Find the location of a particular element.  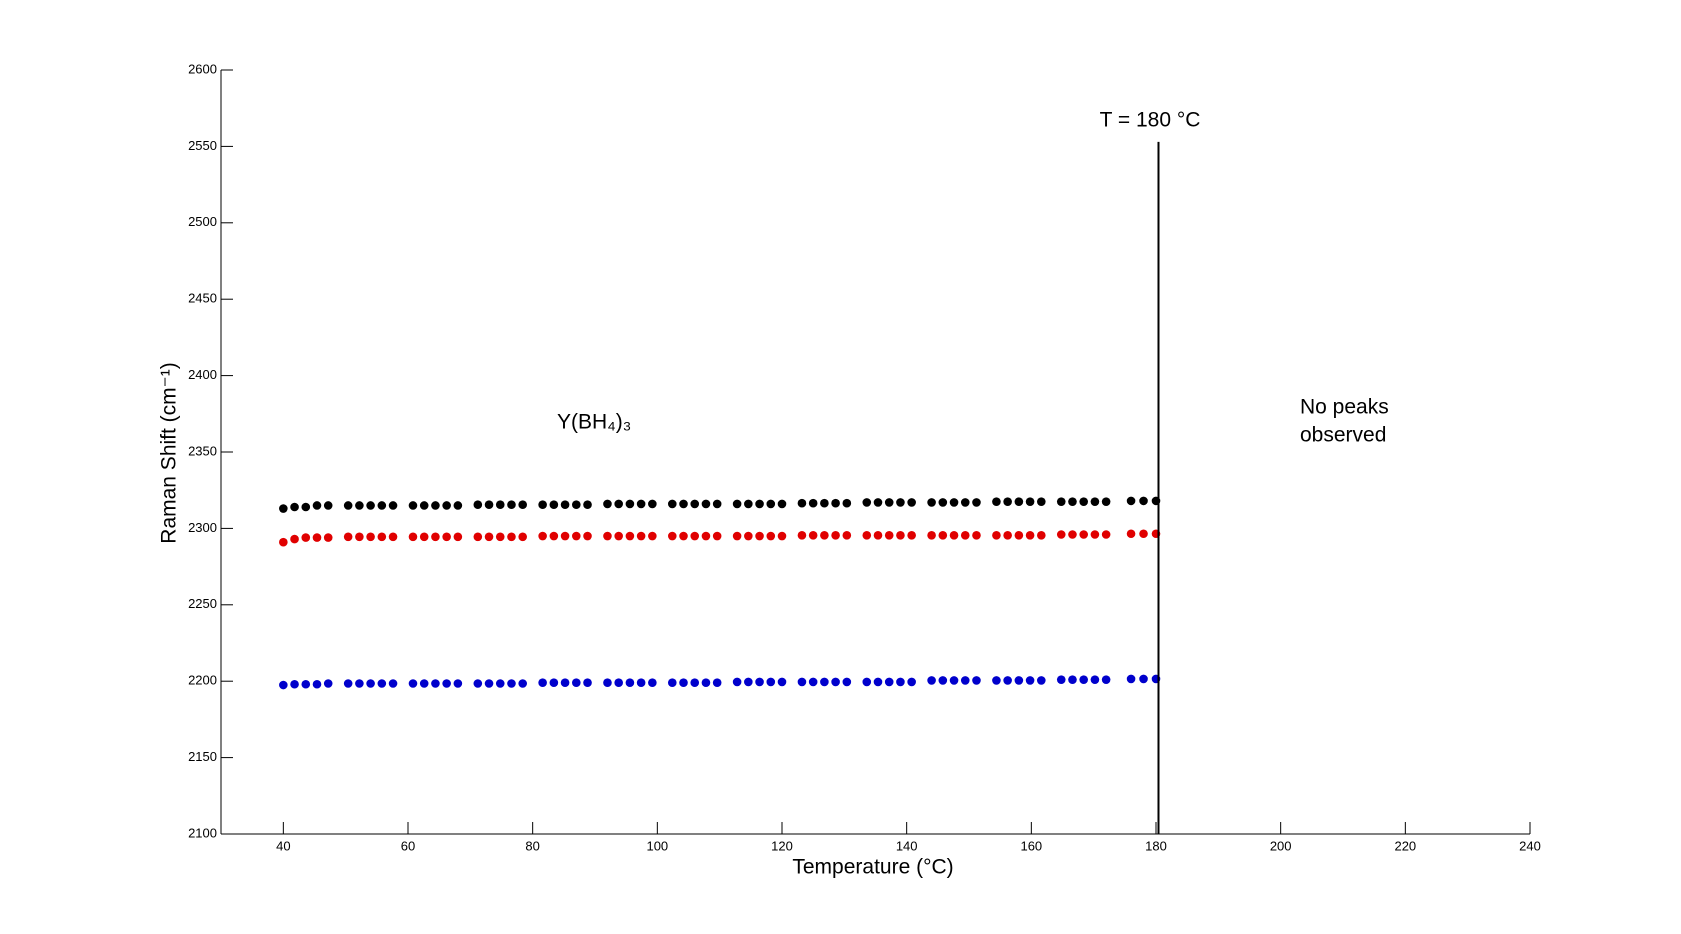

x-tick-label: 200 is located at coordinates (1281, 845).